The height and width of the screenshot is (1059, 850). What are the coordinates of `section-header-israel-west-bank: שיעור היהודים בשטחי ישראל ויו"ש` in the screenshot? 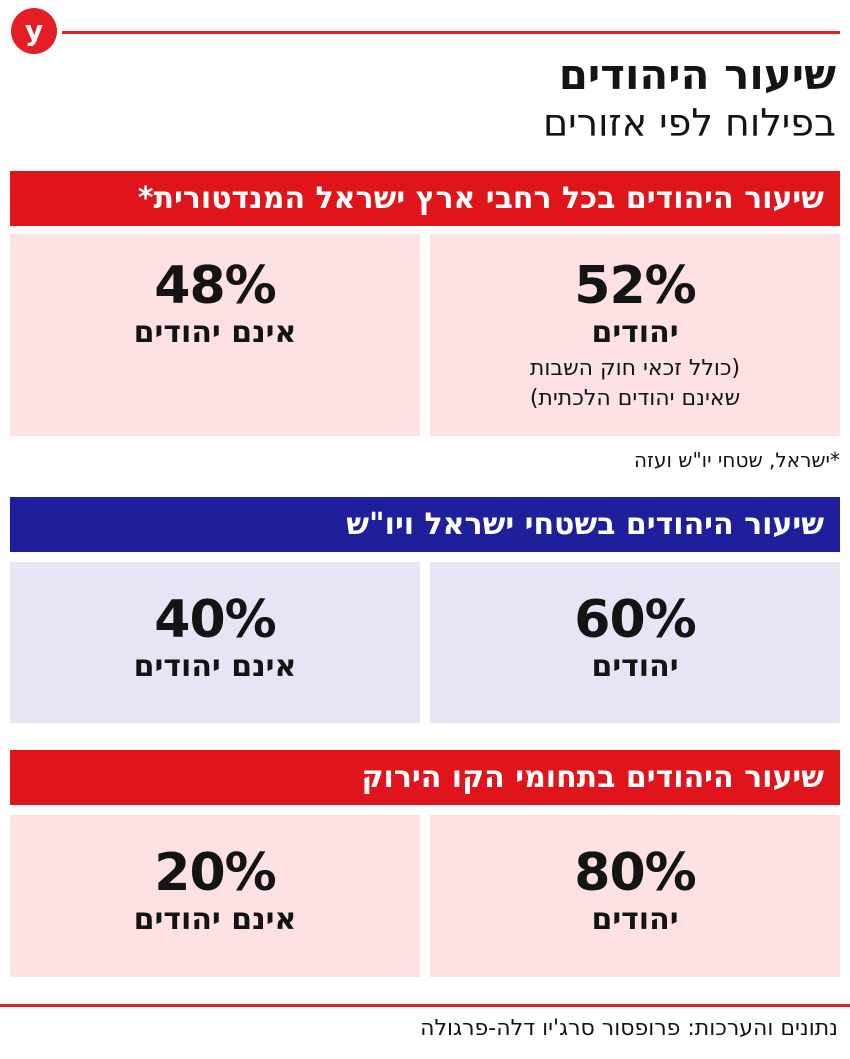 It's located at (425, 524).